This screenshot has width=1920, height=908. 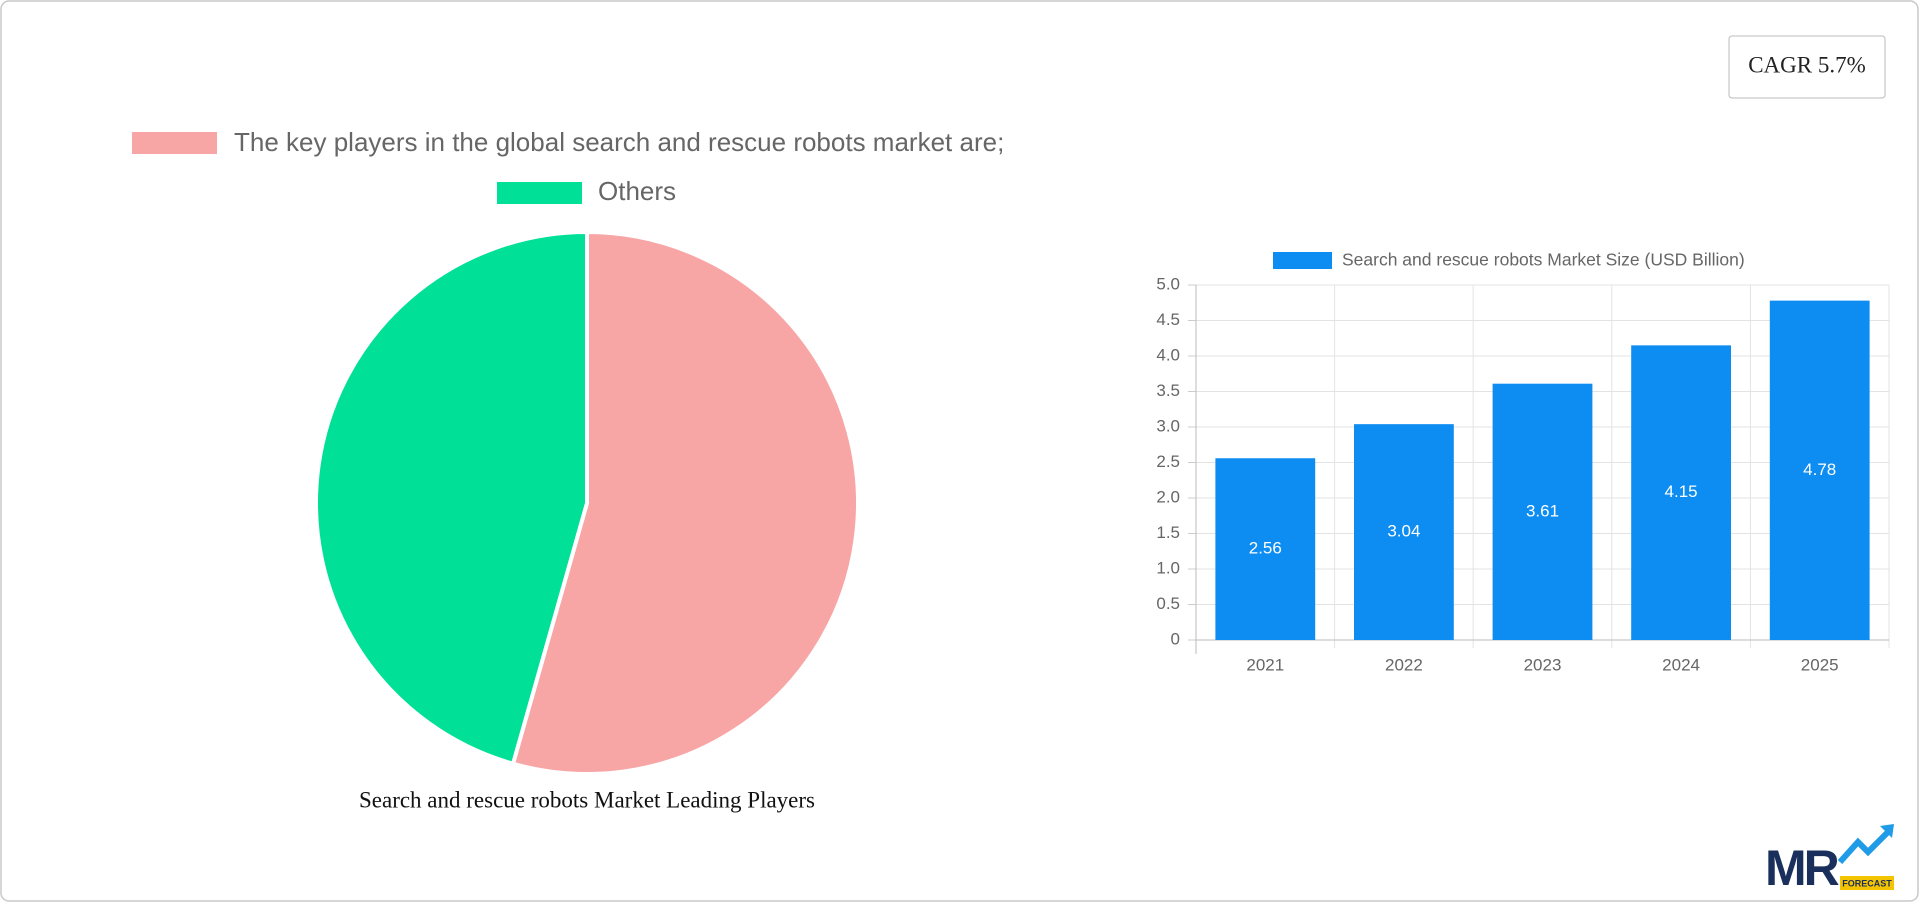 What do you see at coordinates (1807, 64) in the screenshot?
I see `cagr-text: CAGR 5.7%` at bounding box center [1807, 64].